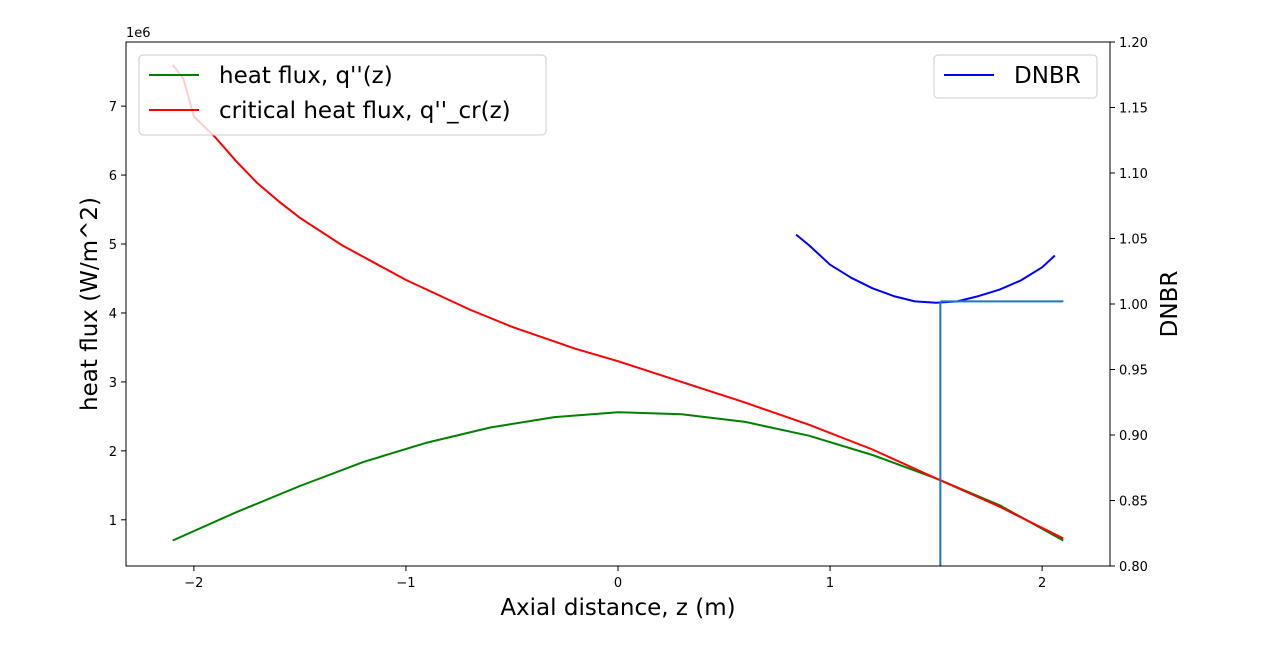  Describe the element at coordinates (113, 383) in the screenshot. I see `y-left-tick-label: 3` at that location.